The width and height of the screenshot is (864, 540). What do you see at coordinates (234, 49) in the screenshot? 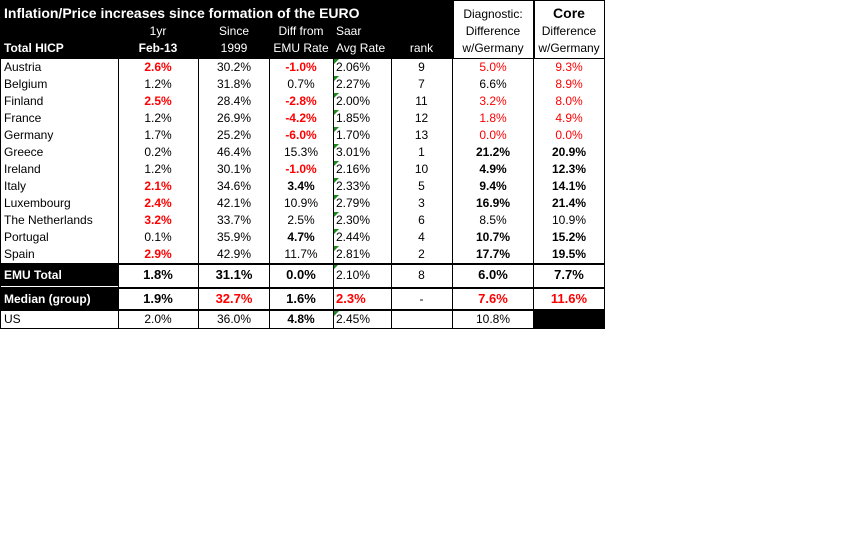
I see `col2-header-bottom: 1999` at bounding box center [234, 49].